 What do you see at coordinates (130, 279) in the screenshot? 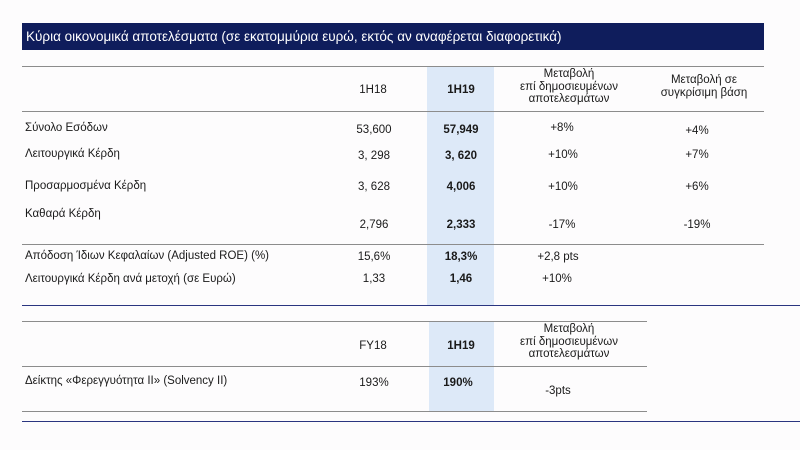
I see `row-label: Λειτουργικά Κέρδη ανά μετοχή (σε Ευρώ)` at bounding box center [130, 279].